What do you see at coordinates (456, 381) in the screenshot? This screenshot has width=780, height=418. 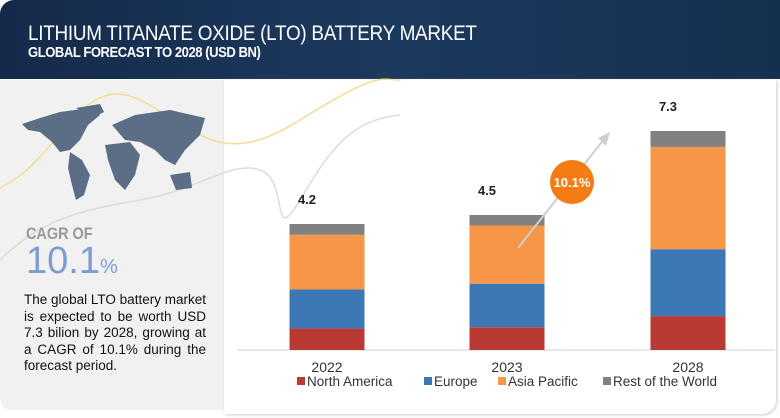 I see `legend-label: Europe` at bounding box center [456, 381].